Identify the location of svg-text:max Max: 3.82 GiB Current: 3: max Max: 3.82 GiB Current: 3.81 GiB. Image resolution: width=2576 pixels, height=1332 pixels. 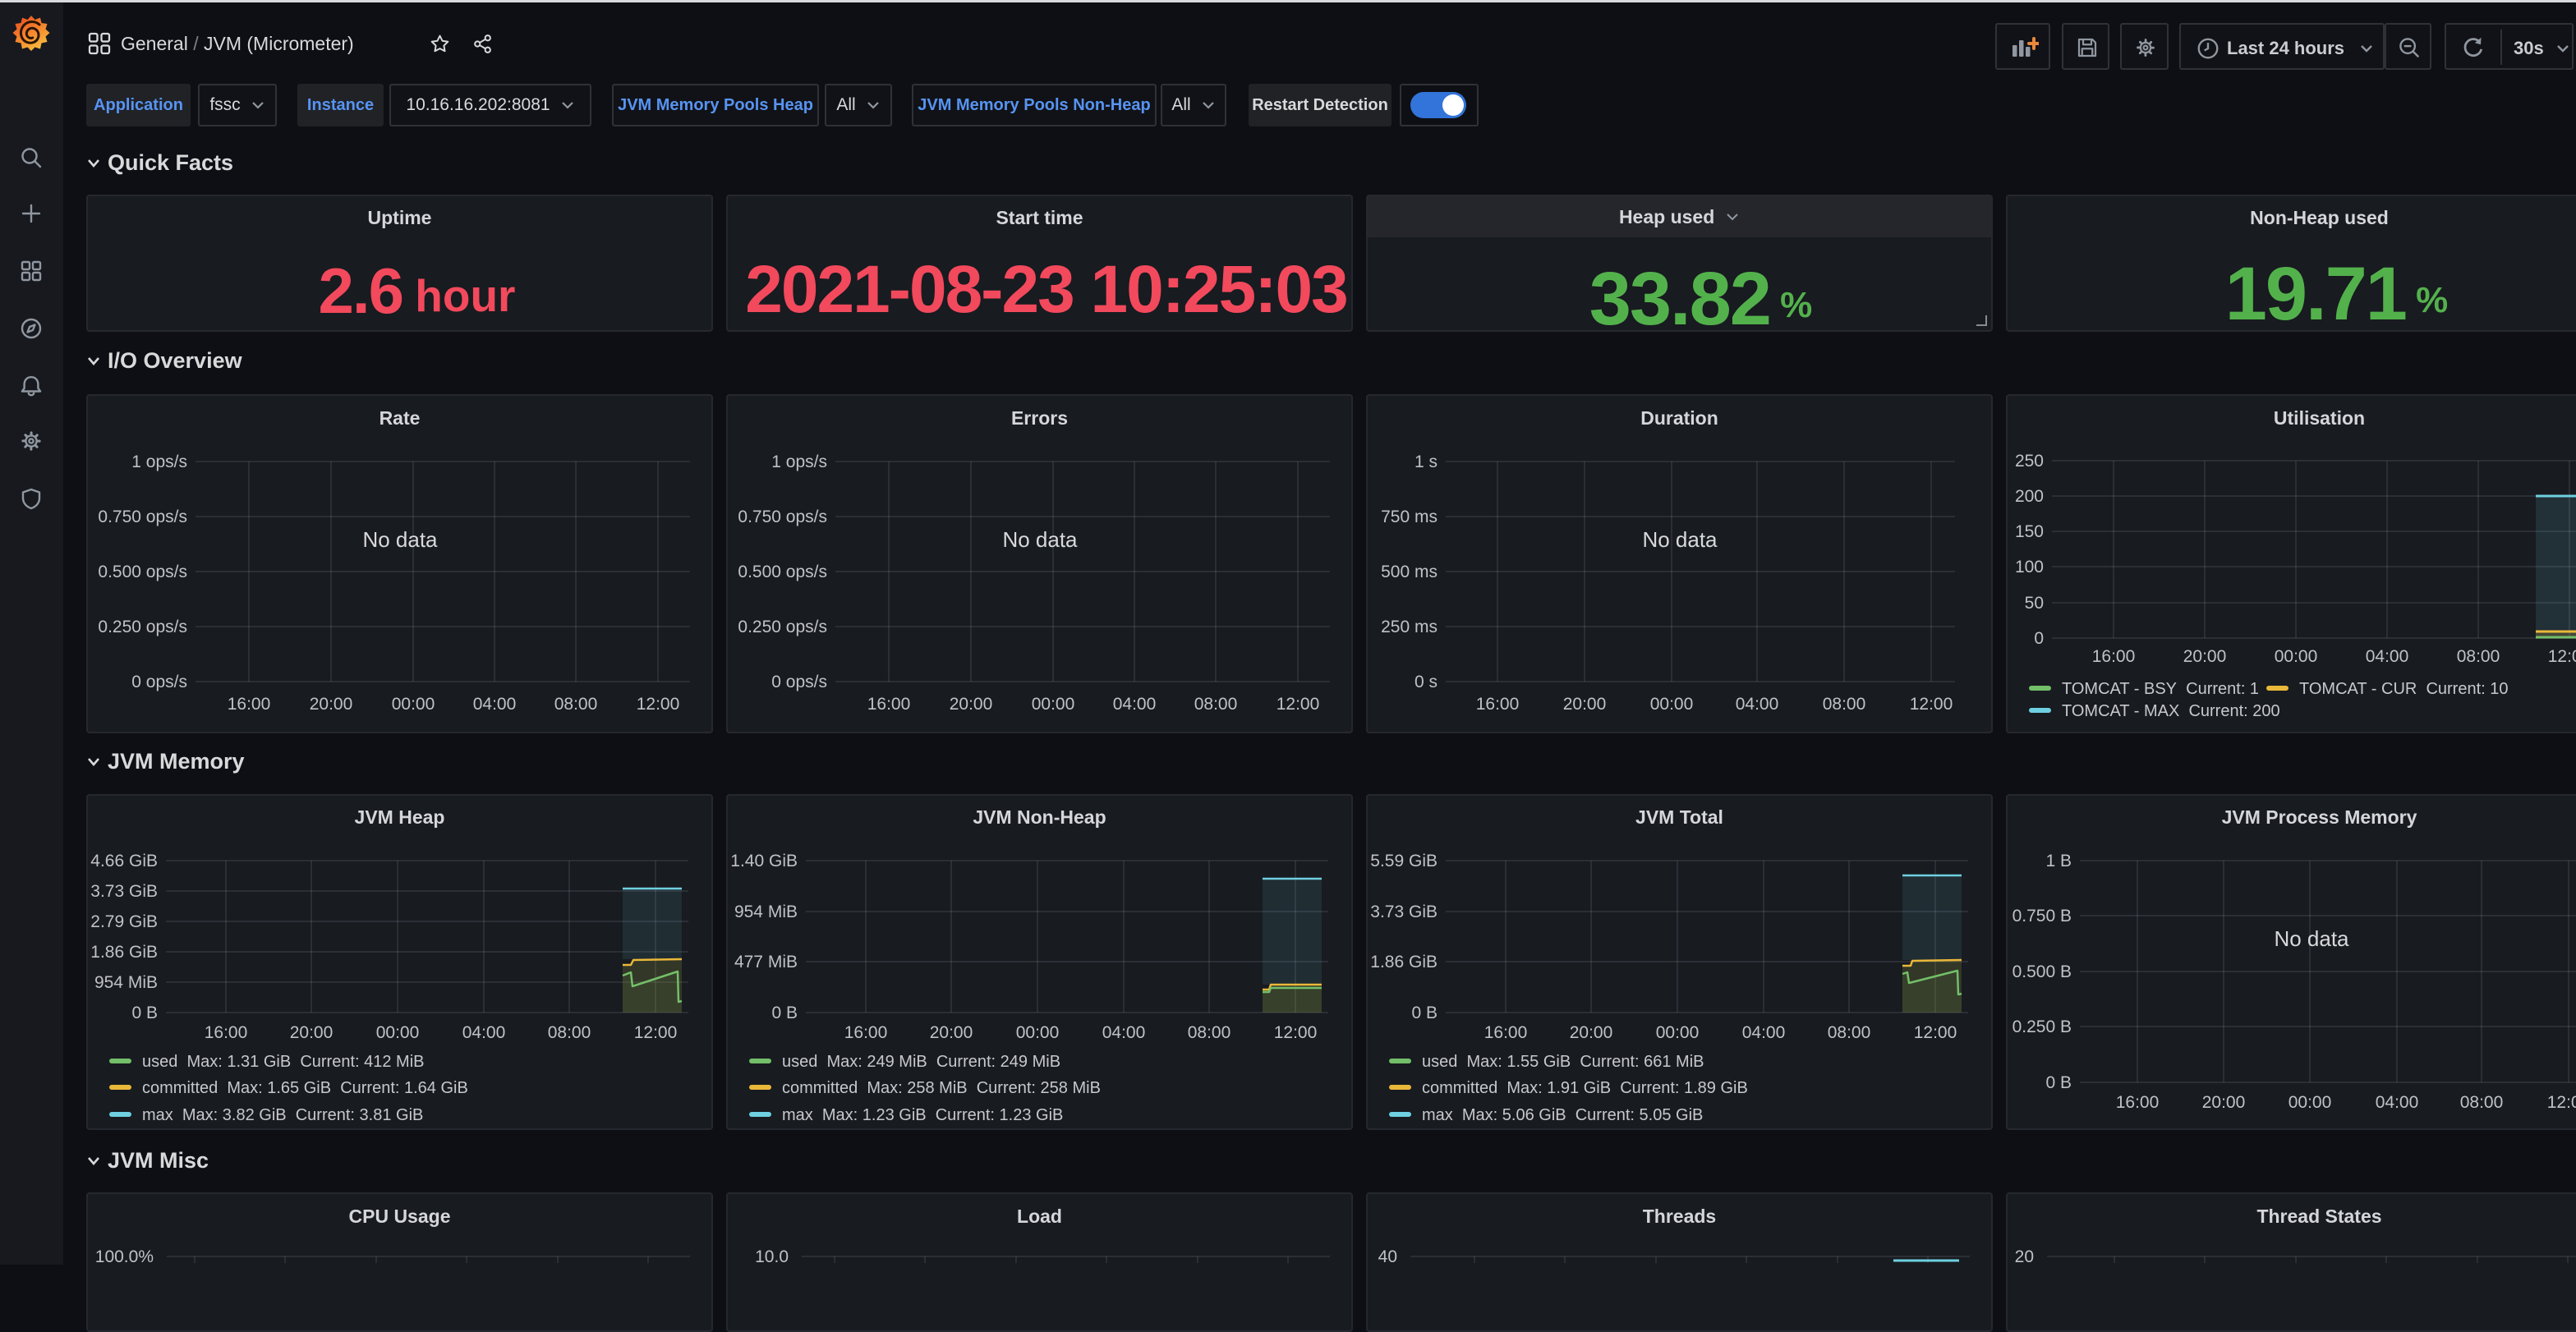
(282, 1115).